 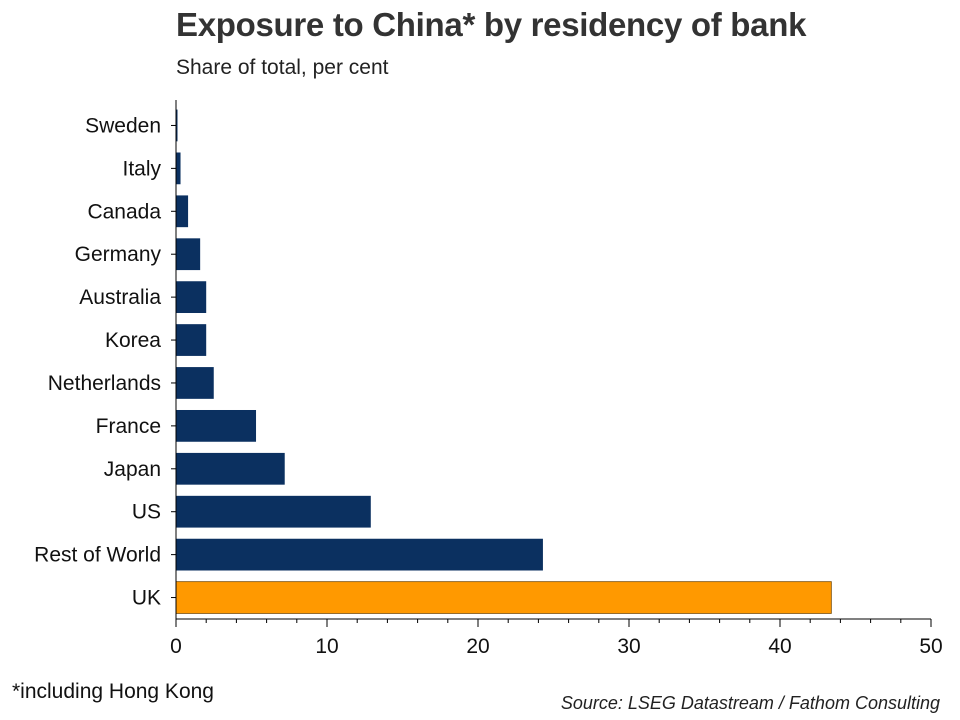 I want to click on bar-sweden, so click(x=177, y=125).